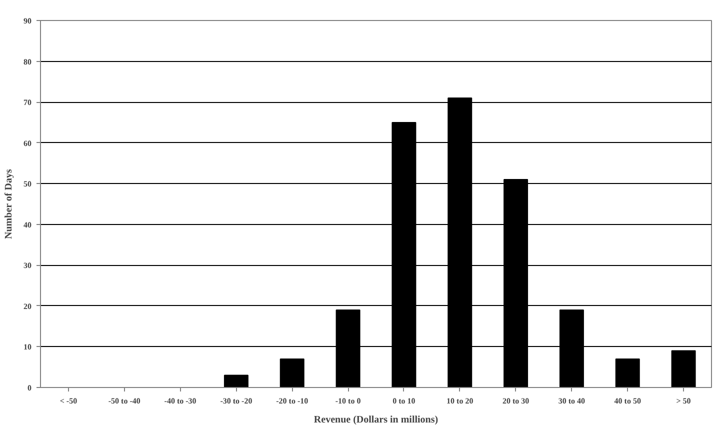 The image size is (723, 428). I want to click on x-tick-label: 20 to 30, so click(516, 401).